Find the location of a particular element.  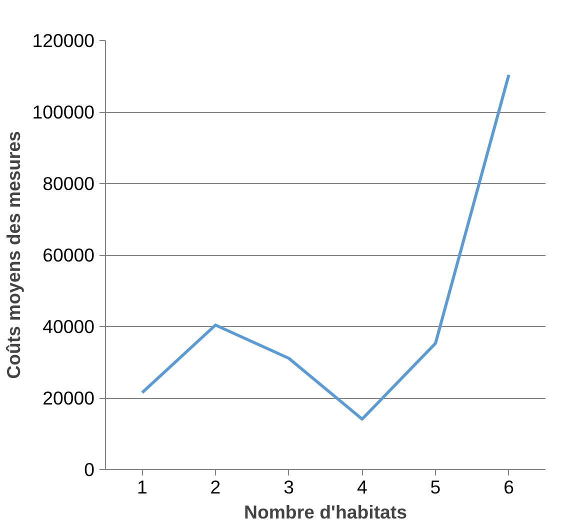

y-tick-label: 80000 is located at coordinates (68, 183).